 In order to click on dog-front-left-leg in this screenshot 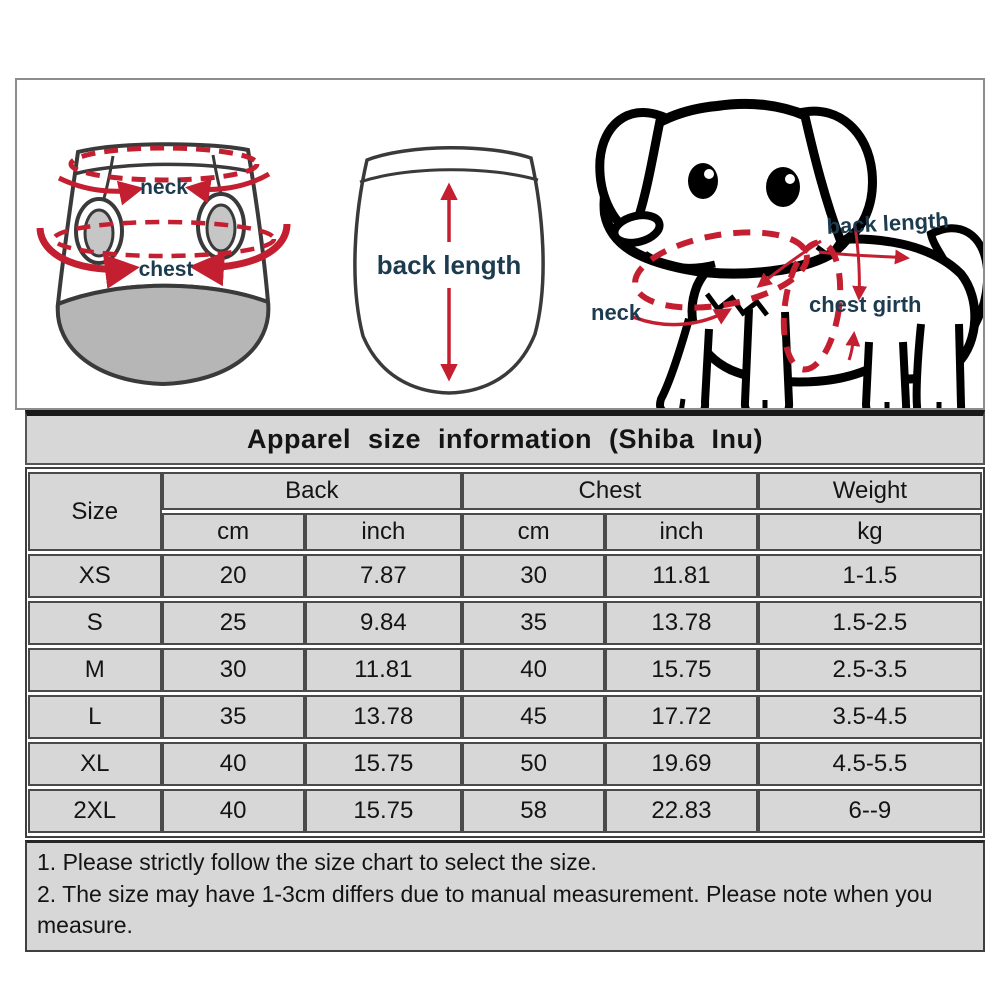, I will do `click(684, 362)`.